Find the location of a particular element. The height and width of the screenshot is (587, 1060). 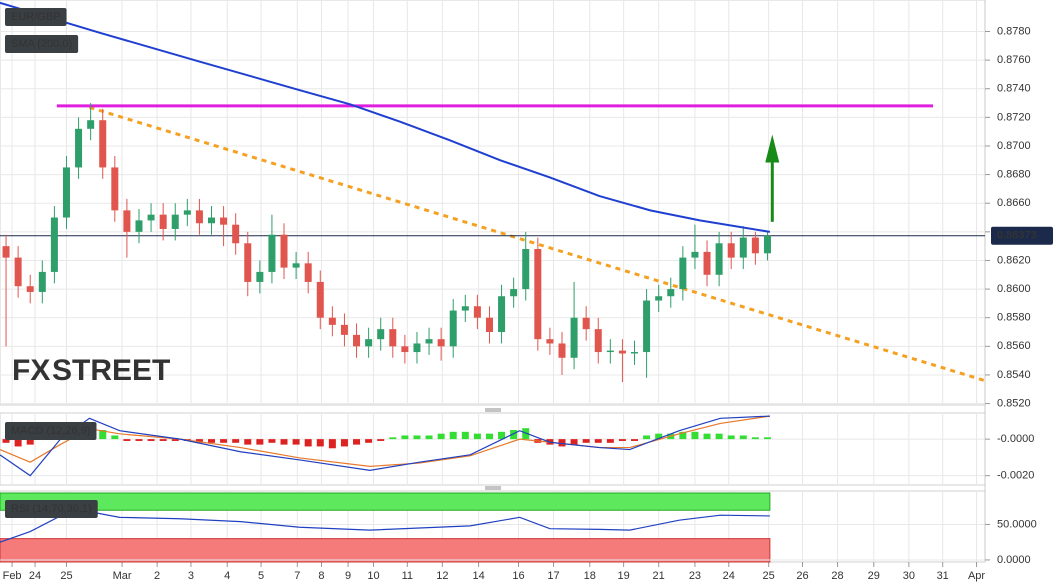

symbol-label-box: EUR/GBP is located at coordinates (36, 17).